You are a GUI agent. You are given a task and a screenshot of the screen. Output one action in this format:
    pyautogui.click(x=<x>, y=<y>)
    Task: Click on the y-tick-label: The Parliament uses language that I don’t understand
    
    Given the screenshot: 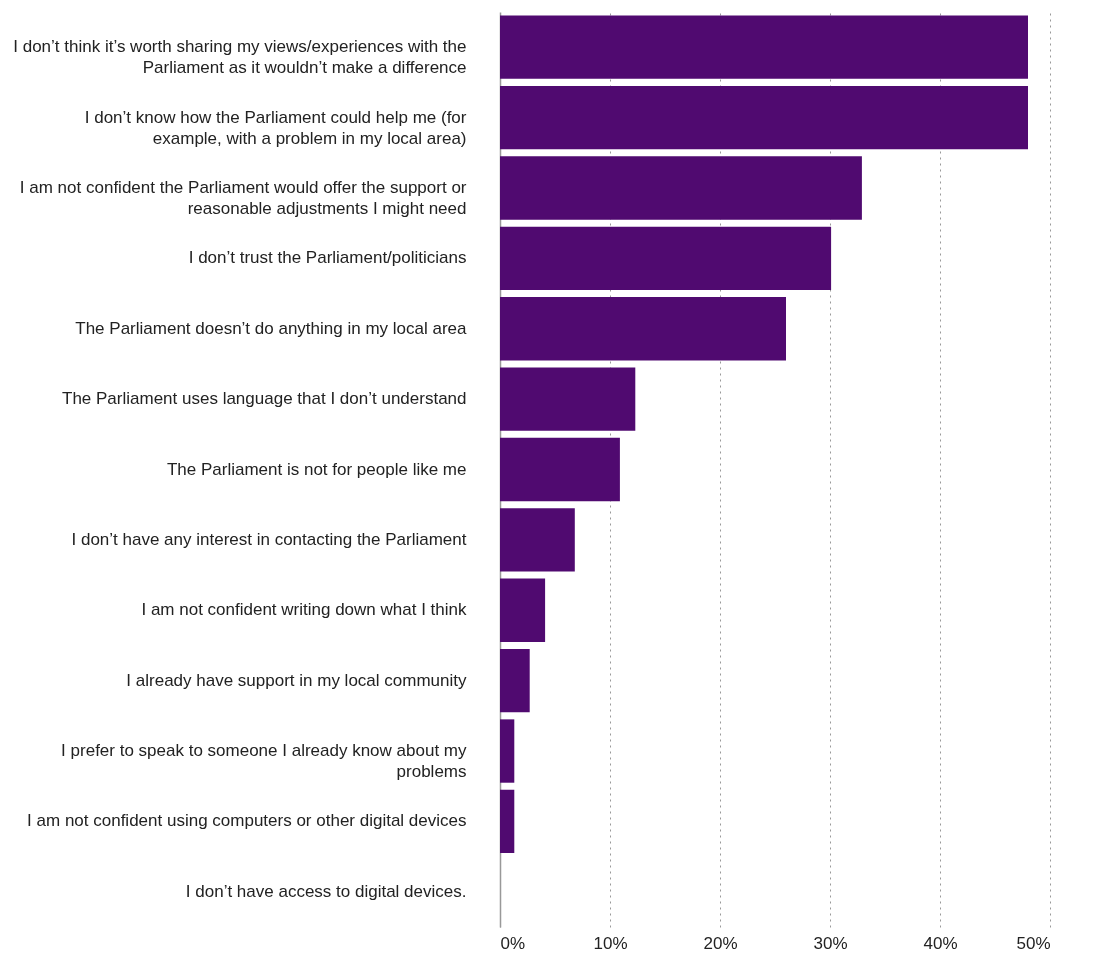 What is the action you would take?
    pyautogui.click(x=264, y=399)
    